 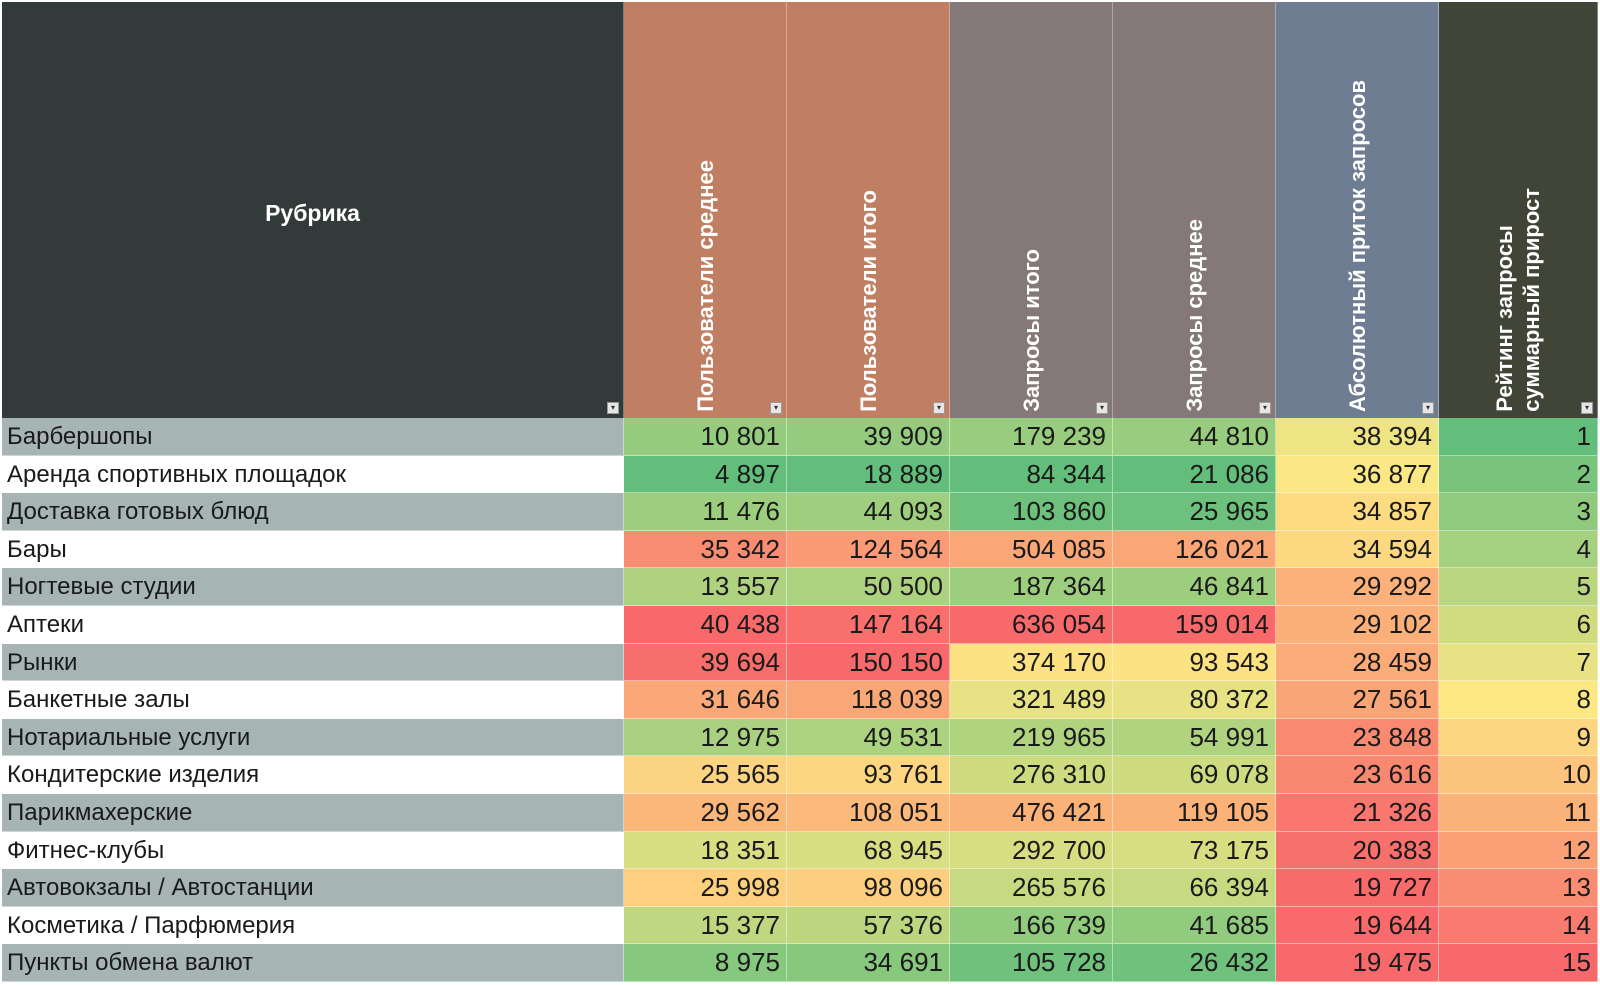 I want to click on value-cell: 29 292, so click(x=1357, y=587).